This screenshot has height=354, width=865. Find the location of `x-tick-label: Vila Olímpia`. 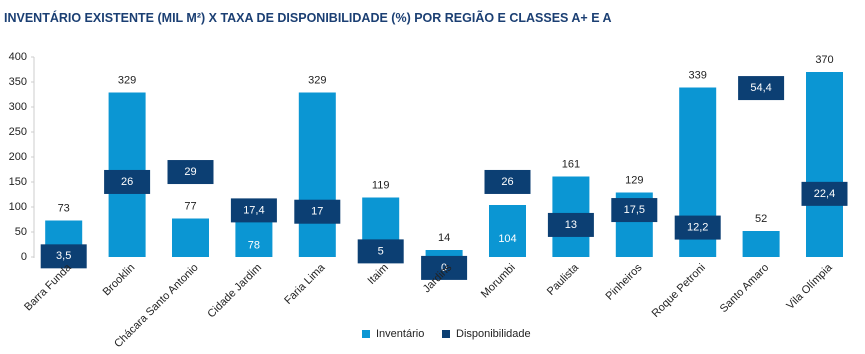

x-tick-label: Vila Olímpia is located at coordinates (809, 286).